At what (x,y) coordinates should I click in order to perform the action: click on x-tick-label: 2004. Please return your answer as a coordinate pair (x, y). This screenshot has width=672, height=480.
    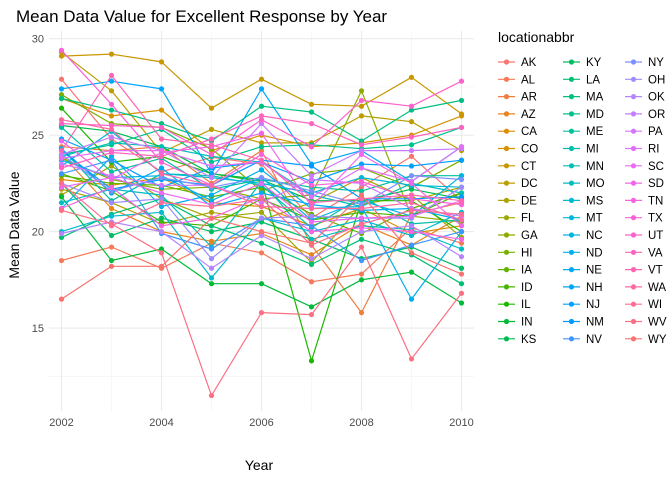
    Looking at the image, I should click on (161, 423).